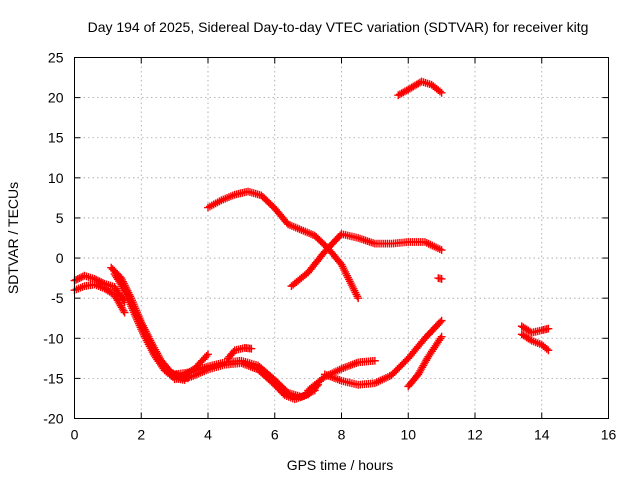 This screenshot has height=480, width=640. Describe the element at coordinates (53, 238) in the screenshot. I see `y-tick-labels: -20 -15 -10 -5 0 5 10 15 20 25` at that location.